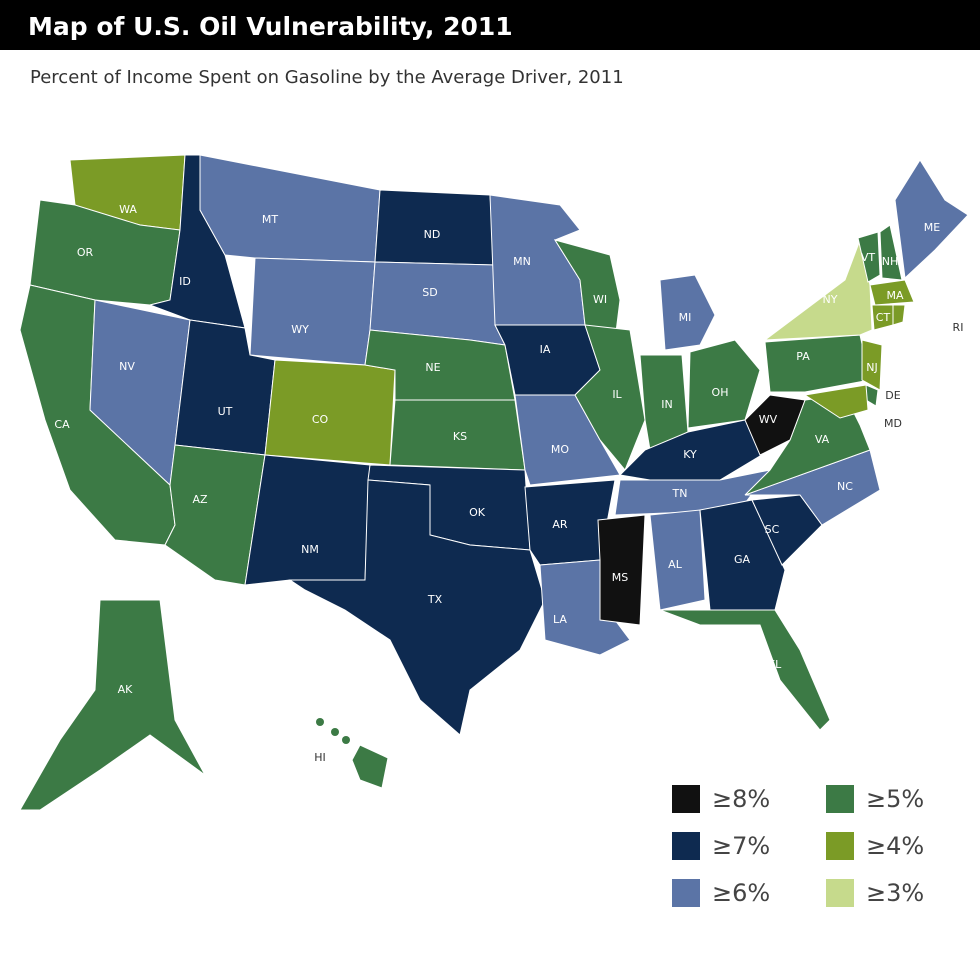 This screenshot has width=980, height=980. What do you see at coordinates (803, 356) in the screenshot?
I see `state-label: PA` at bounding box center [803, 356].